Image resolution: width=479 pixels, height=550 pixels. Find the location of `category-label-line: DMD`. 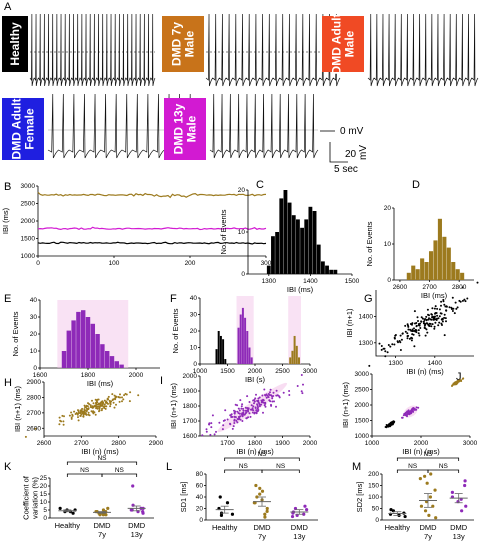

category-label-line: DMD is located at coordinates (102, 525).